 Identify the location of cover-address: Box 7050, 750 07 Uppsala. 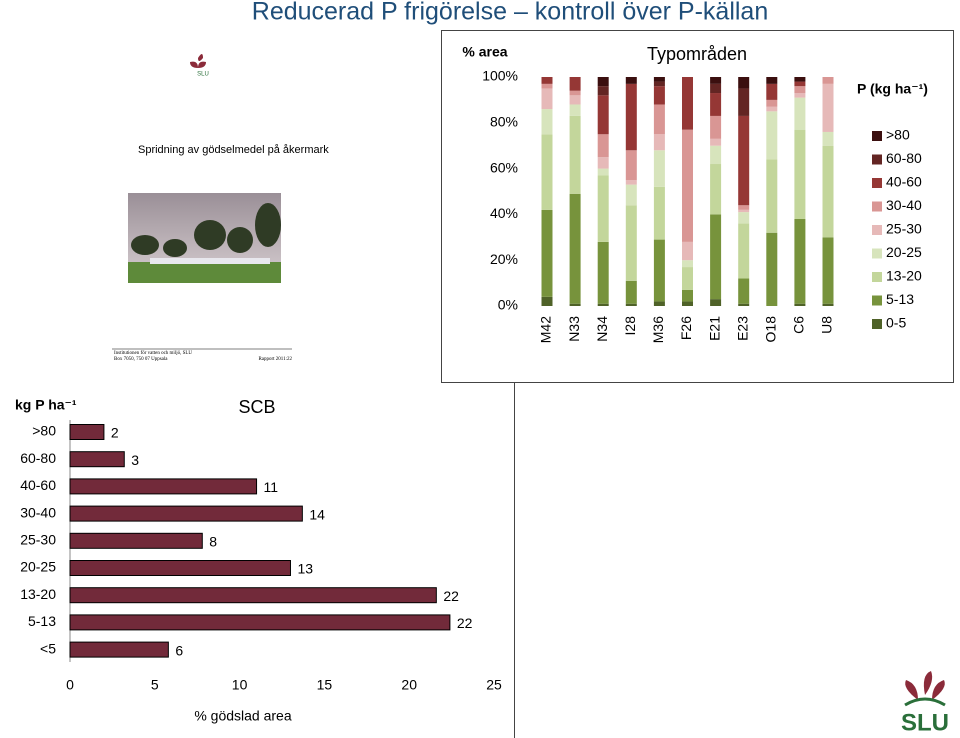
(141, 359).